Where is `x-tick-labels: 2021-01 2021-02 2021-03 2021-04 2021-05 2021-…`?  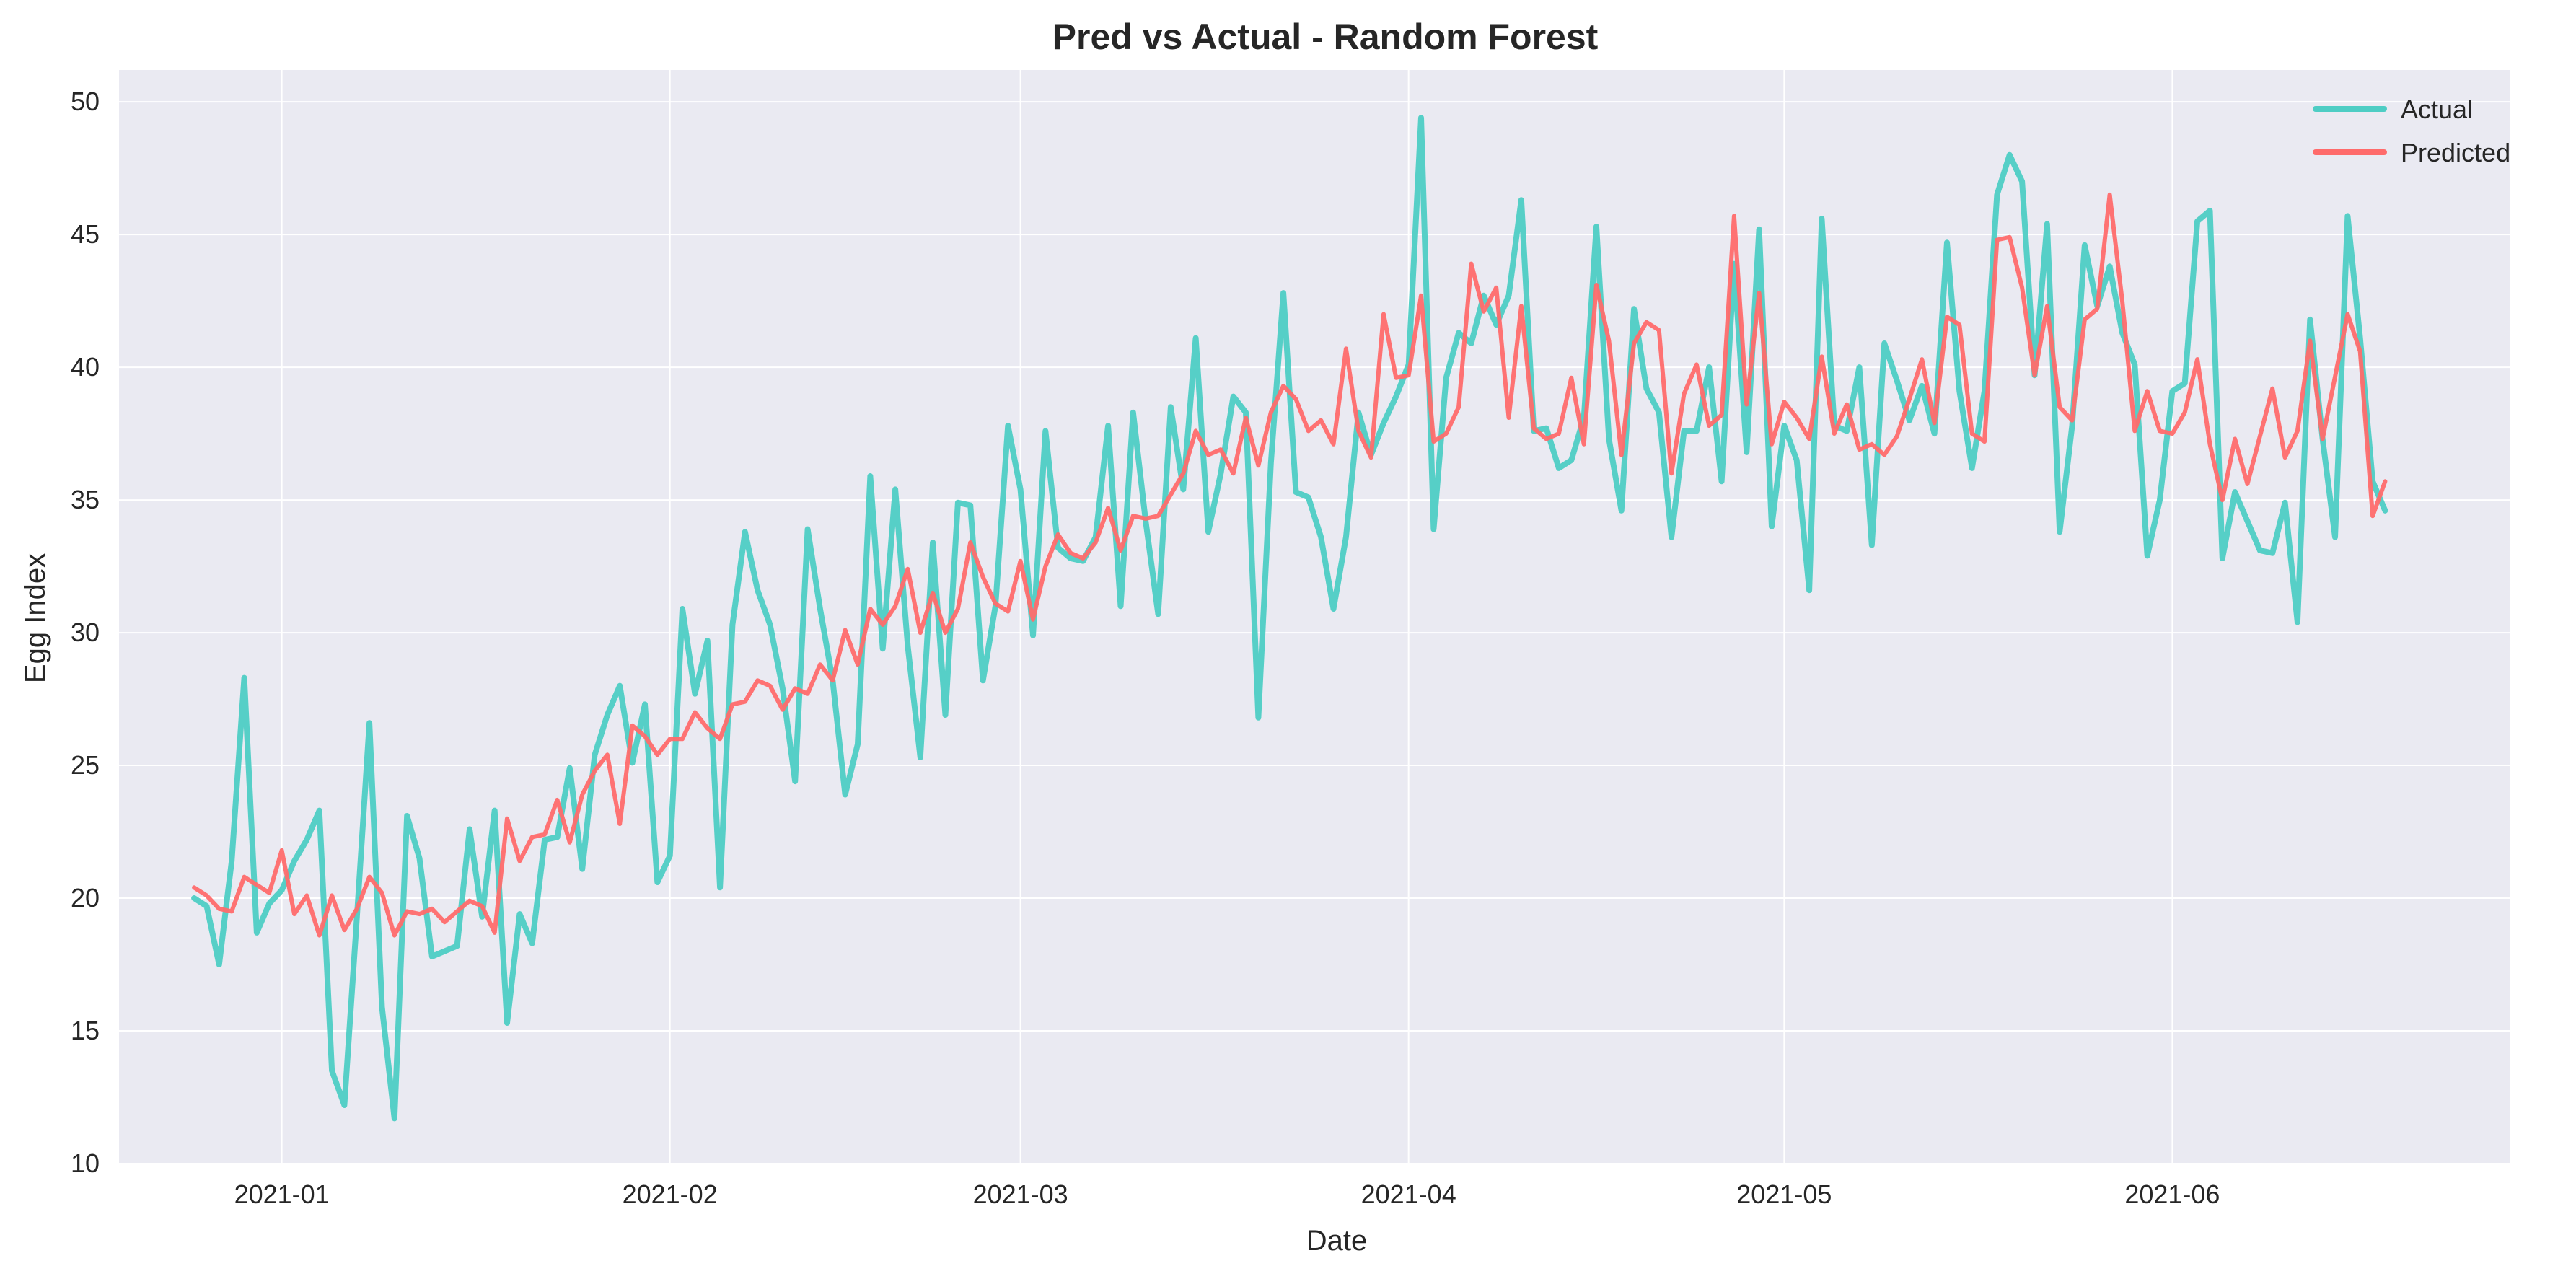
x-tick-labels: 2021-01 2021-02 2021-03 2021-04 2021-05 2021-… is located at coordinates (1227, 1194).